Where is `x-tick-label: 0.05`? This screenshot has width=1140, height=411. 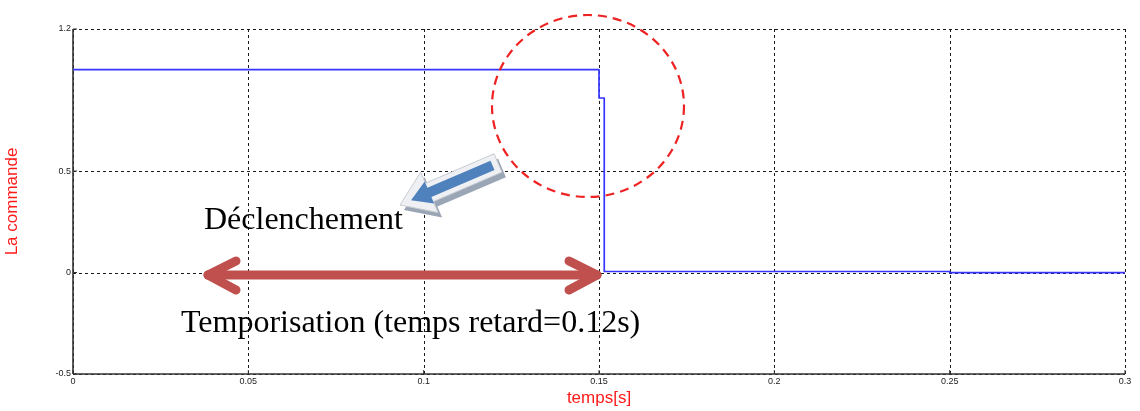
x-tick-label: 0.05 is located at coordinates (248, 380).